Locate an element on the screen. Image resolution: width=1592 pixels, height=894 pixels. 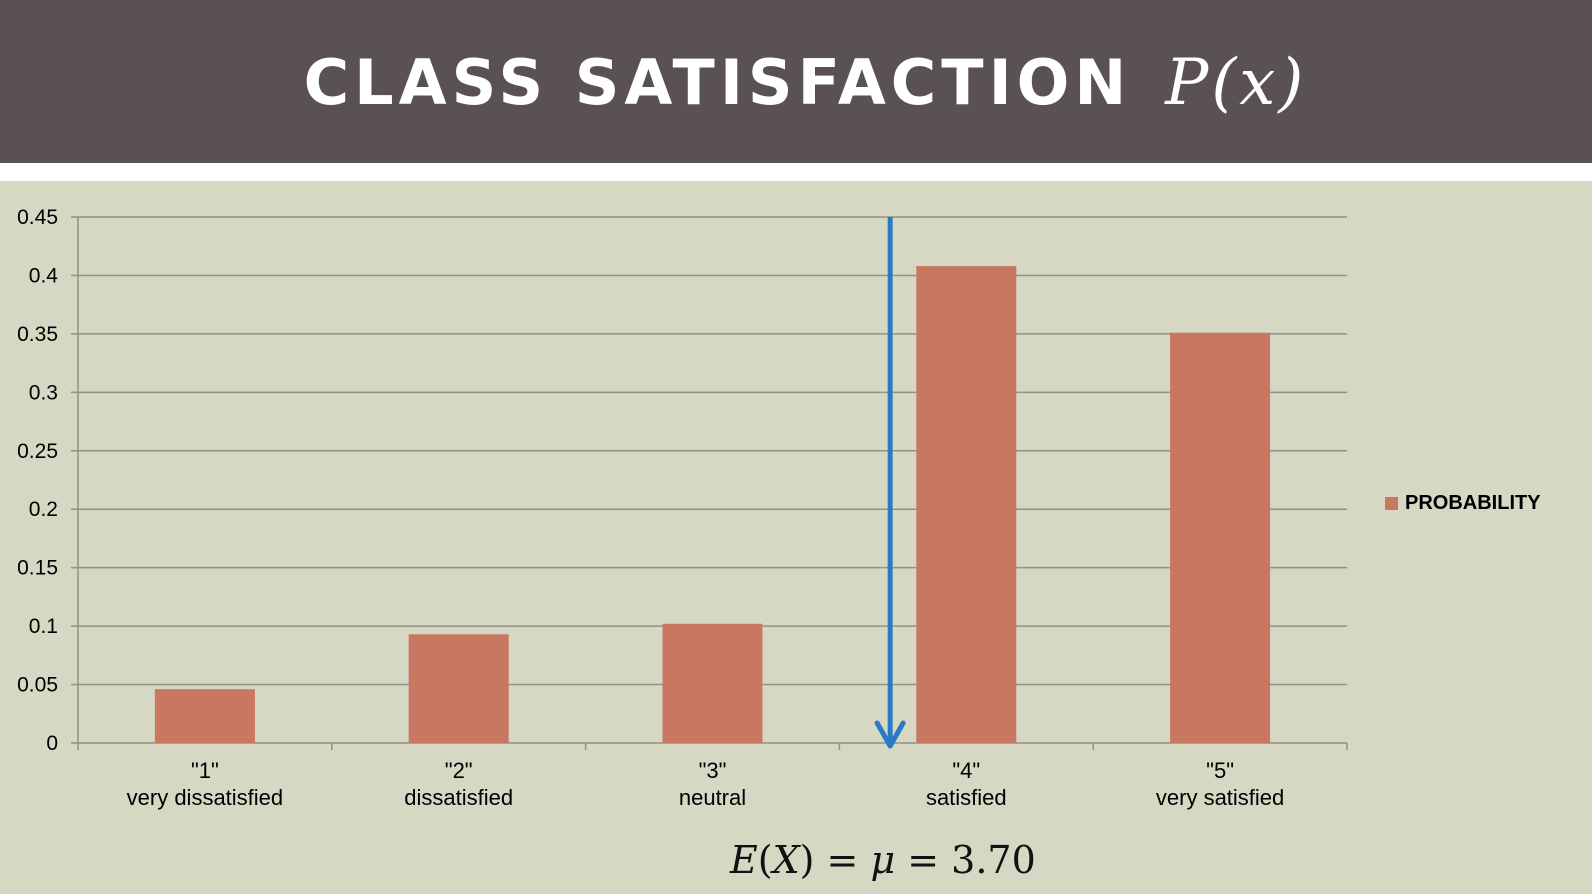
title-wrap: CLASS SATISFACTION P(x) is located at coordinates (805, 83).